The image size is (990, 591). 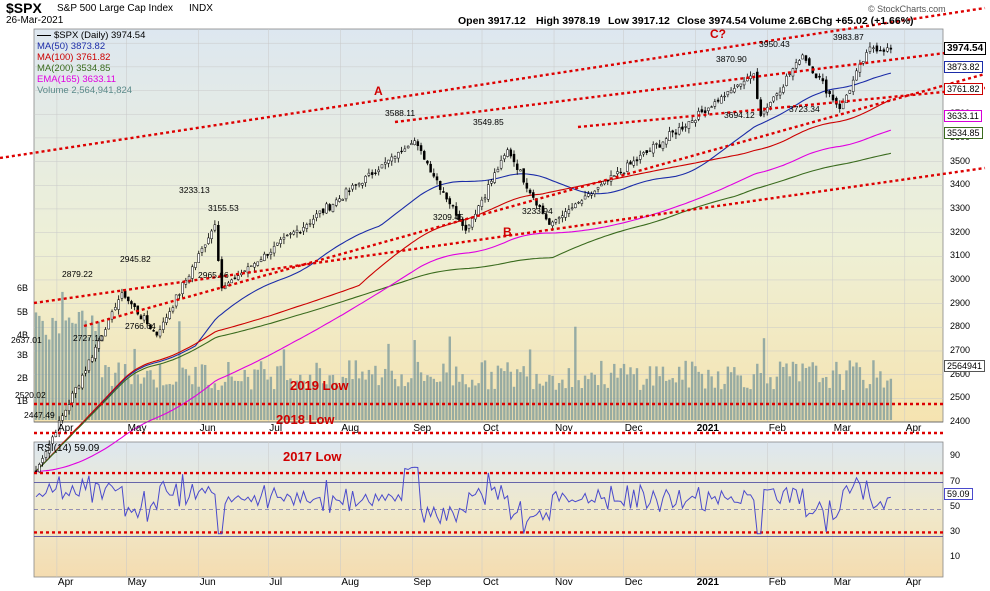 What do you see at coordinates (88, 338) in the screenshot?
I see `price-label: 2727.10` at bounding box center [88, 338].